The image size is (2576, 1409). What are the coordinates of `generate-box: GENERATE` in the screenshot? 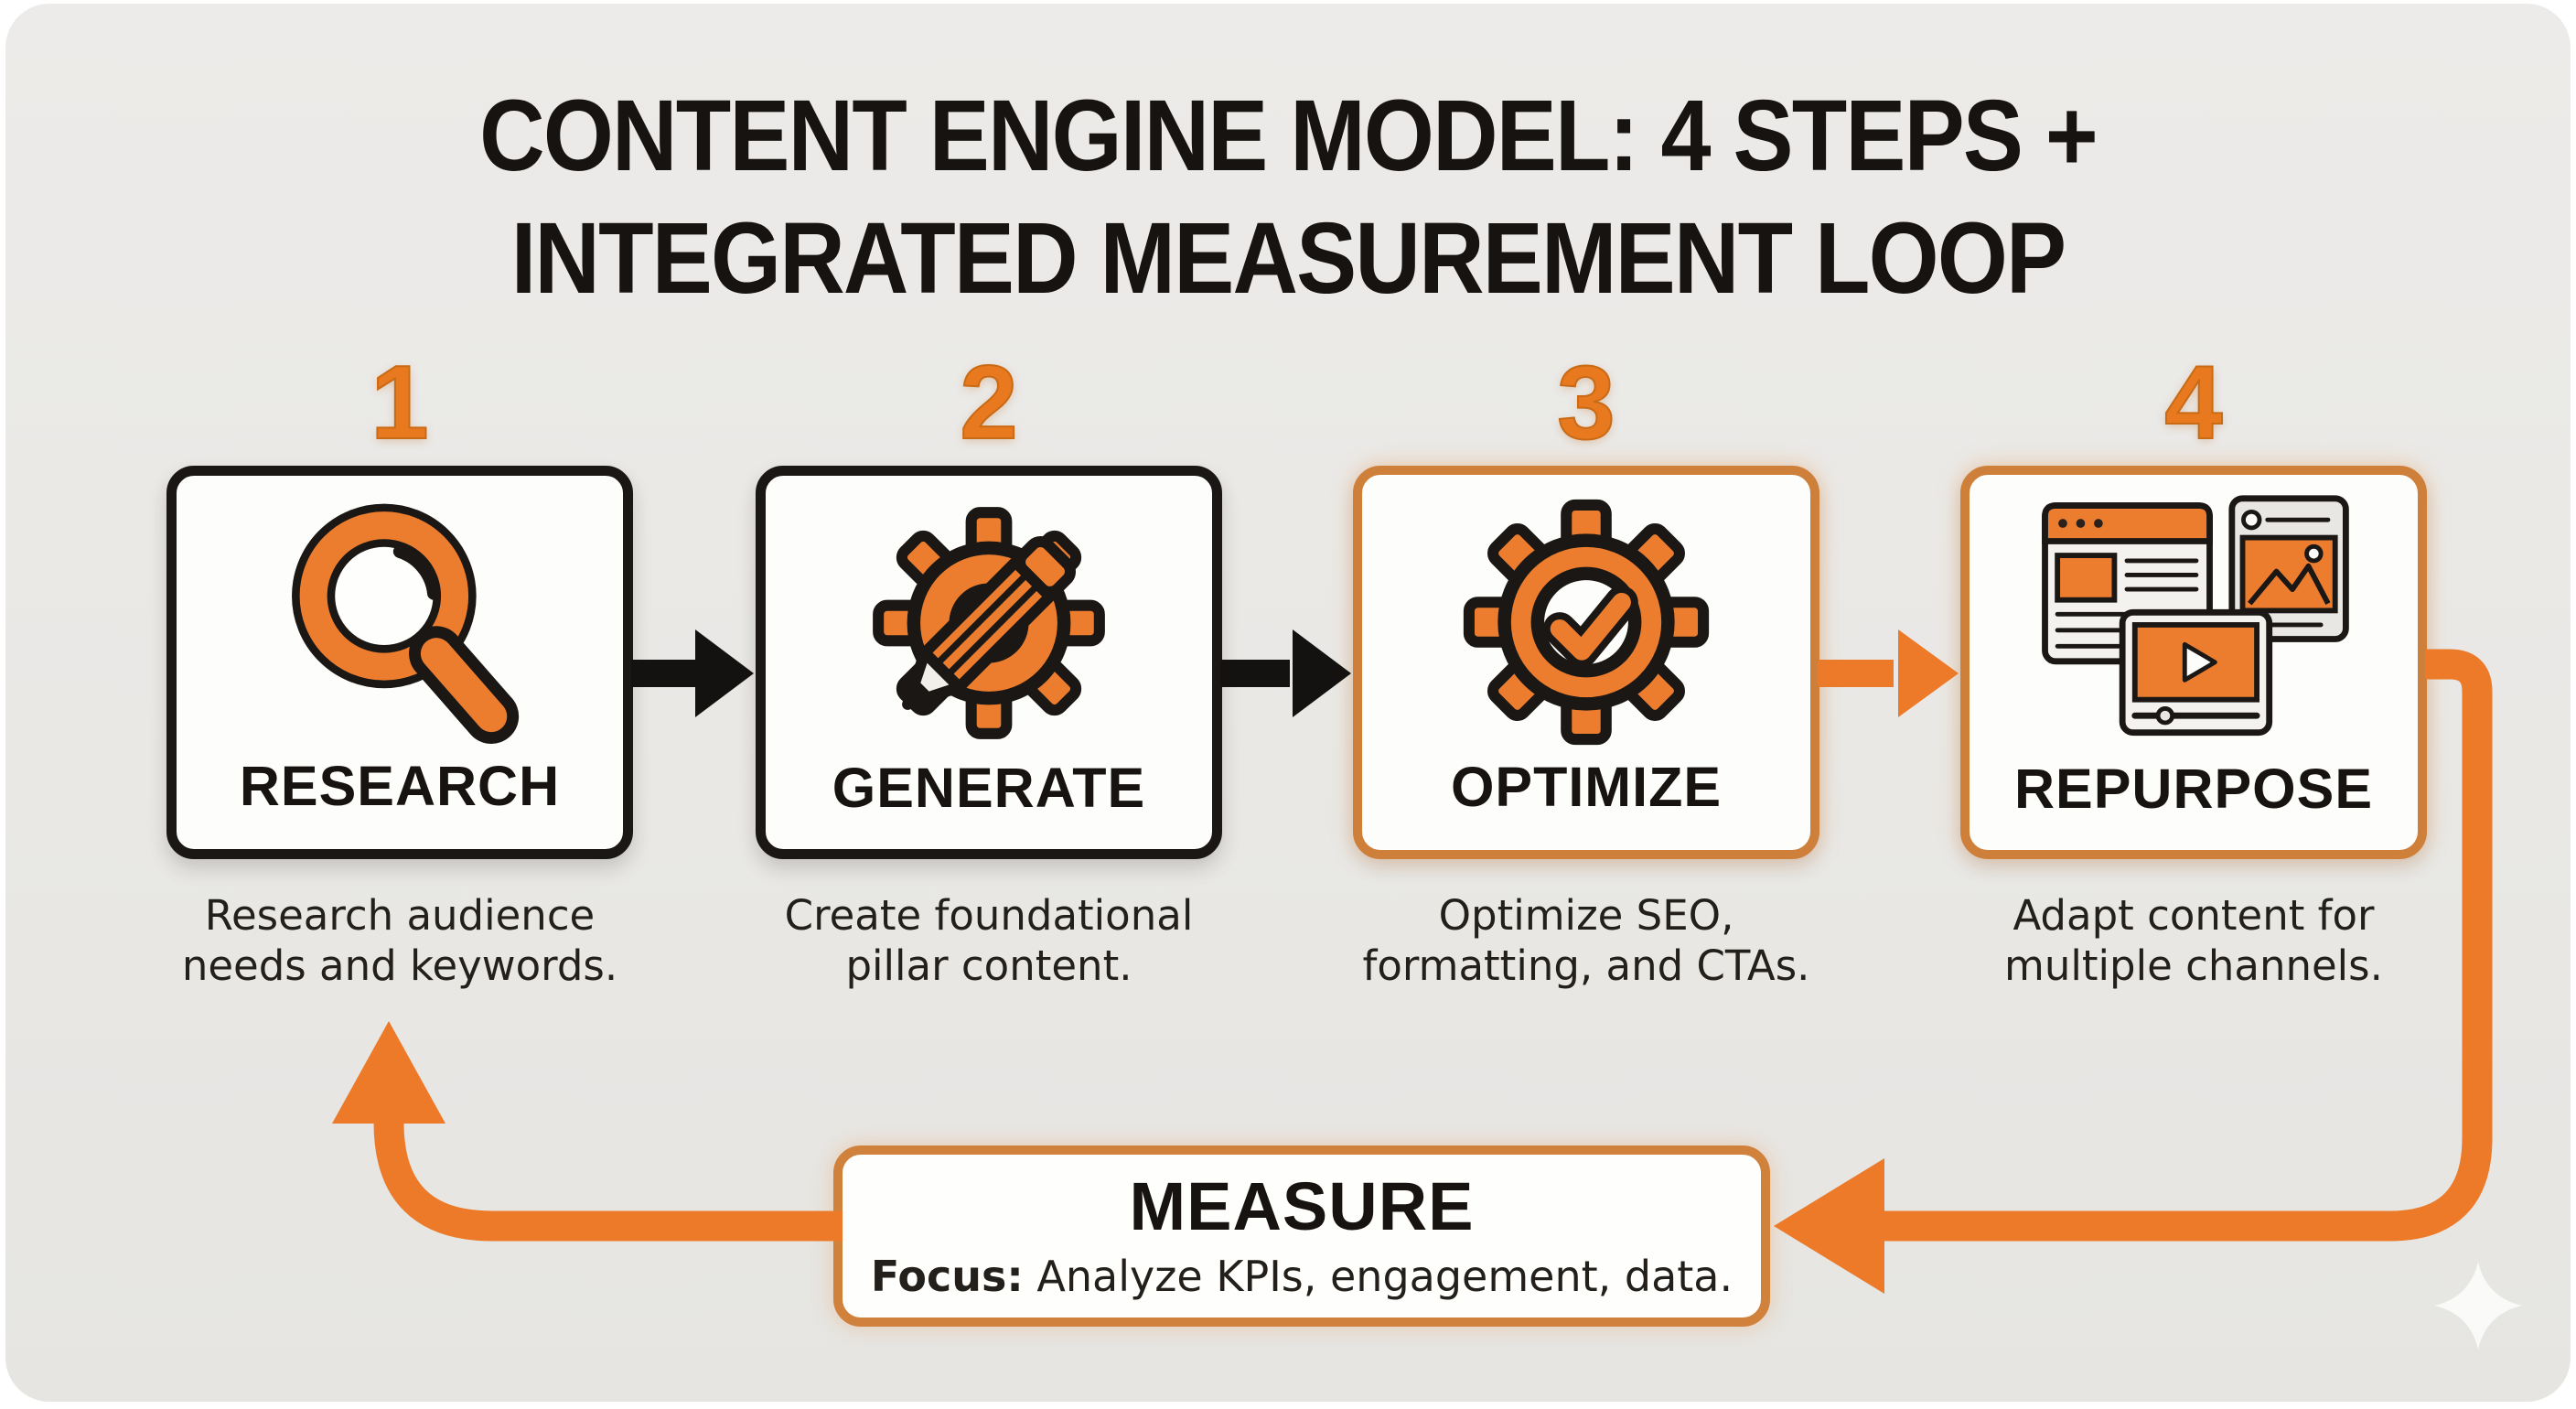 It's located at (989, 662).